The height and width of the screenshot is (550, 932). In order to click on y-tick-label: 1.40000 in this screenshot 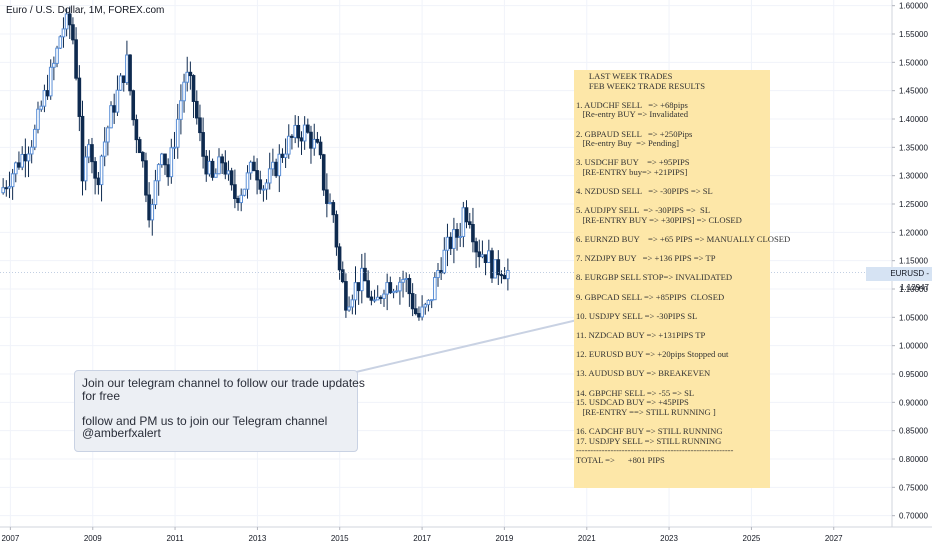, I will do `click(913, 119)`.